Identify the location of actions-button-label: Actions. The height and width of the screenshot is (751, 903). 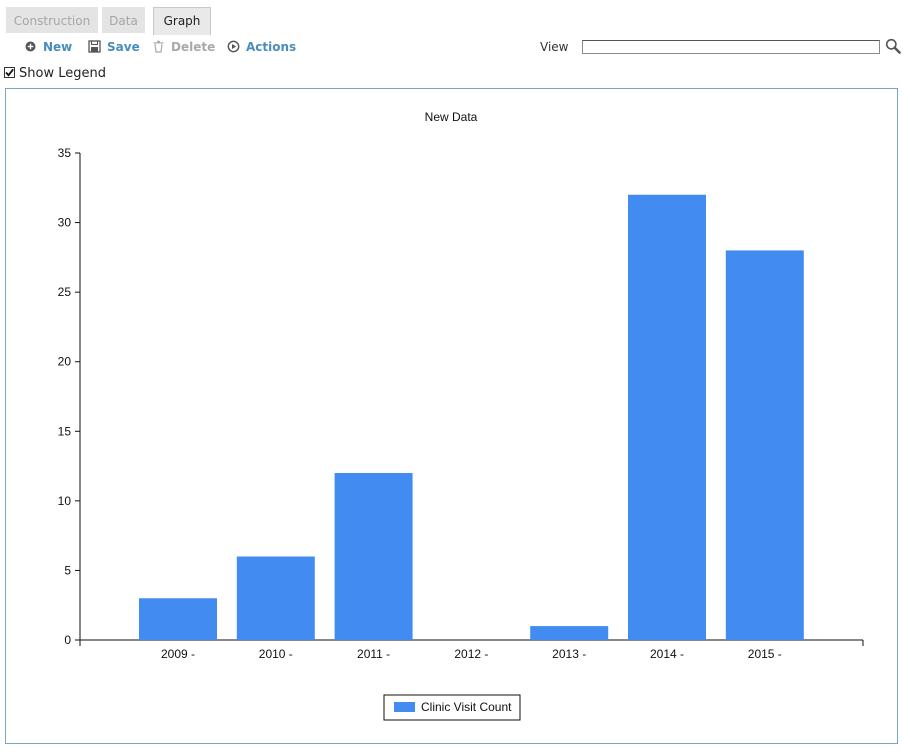
(271, 47).